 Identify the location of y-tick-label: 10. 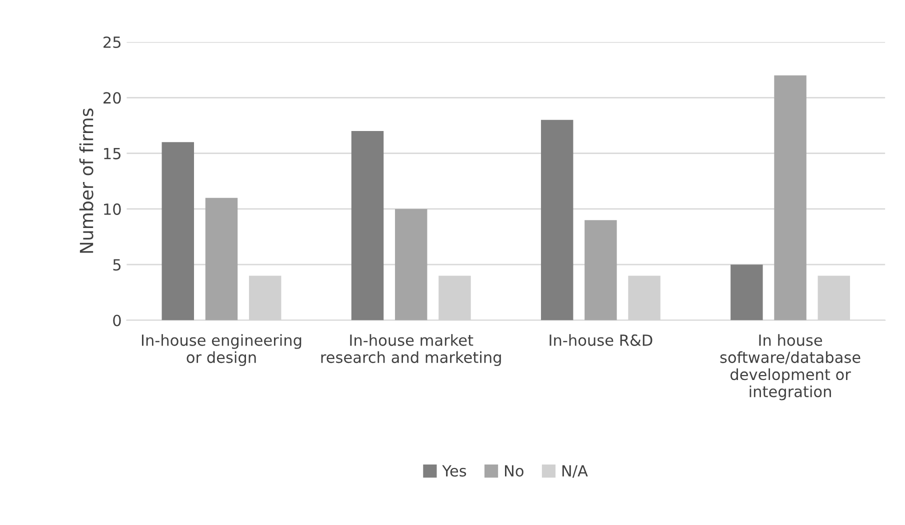
(112, 209).